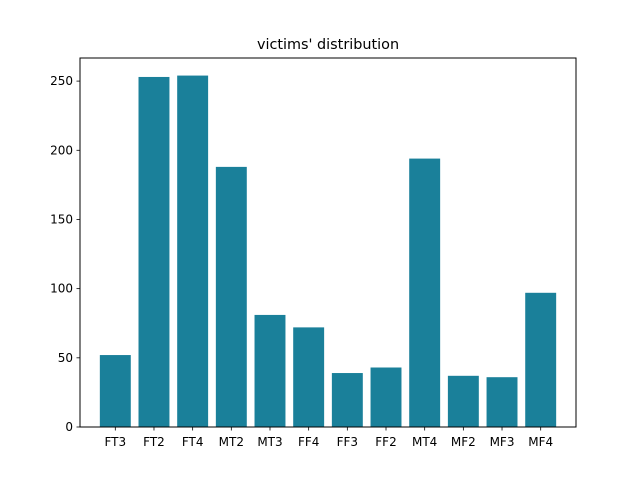 The image size is (640, 480). I want to click on bar-ff4, so click(309, 377).